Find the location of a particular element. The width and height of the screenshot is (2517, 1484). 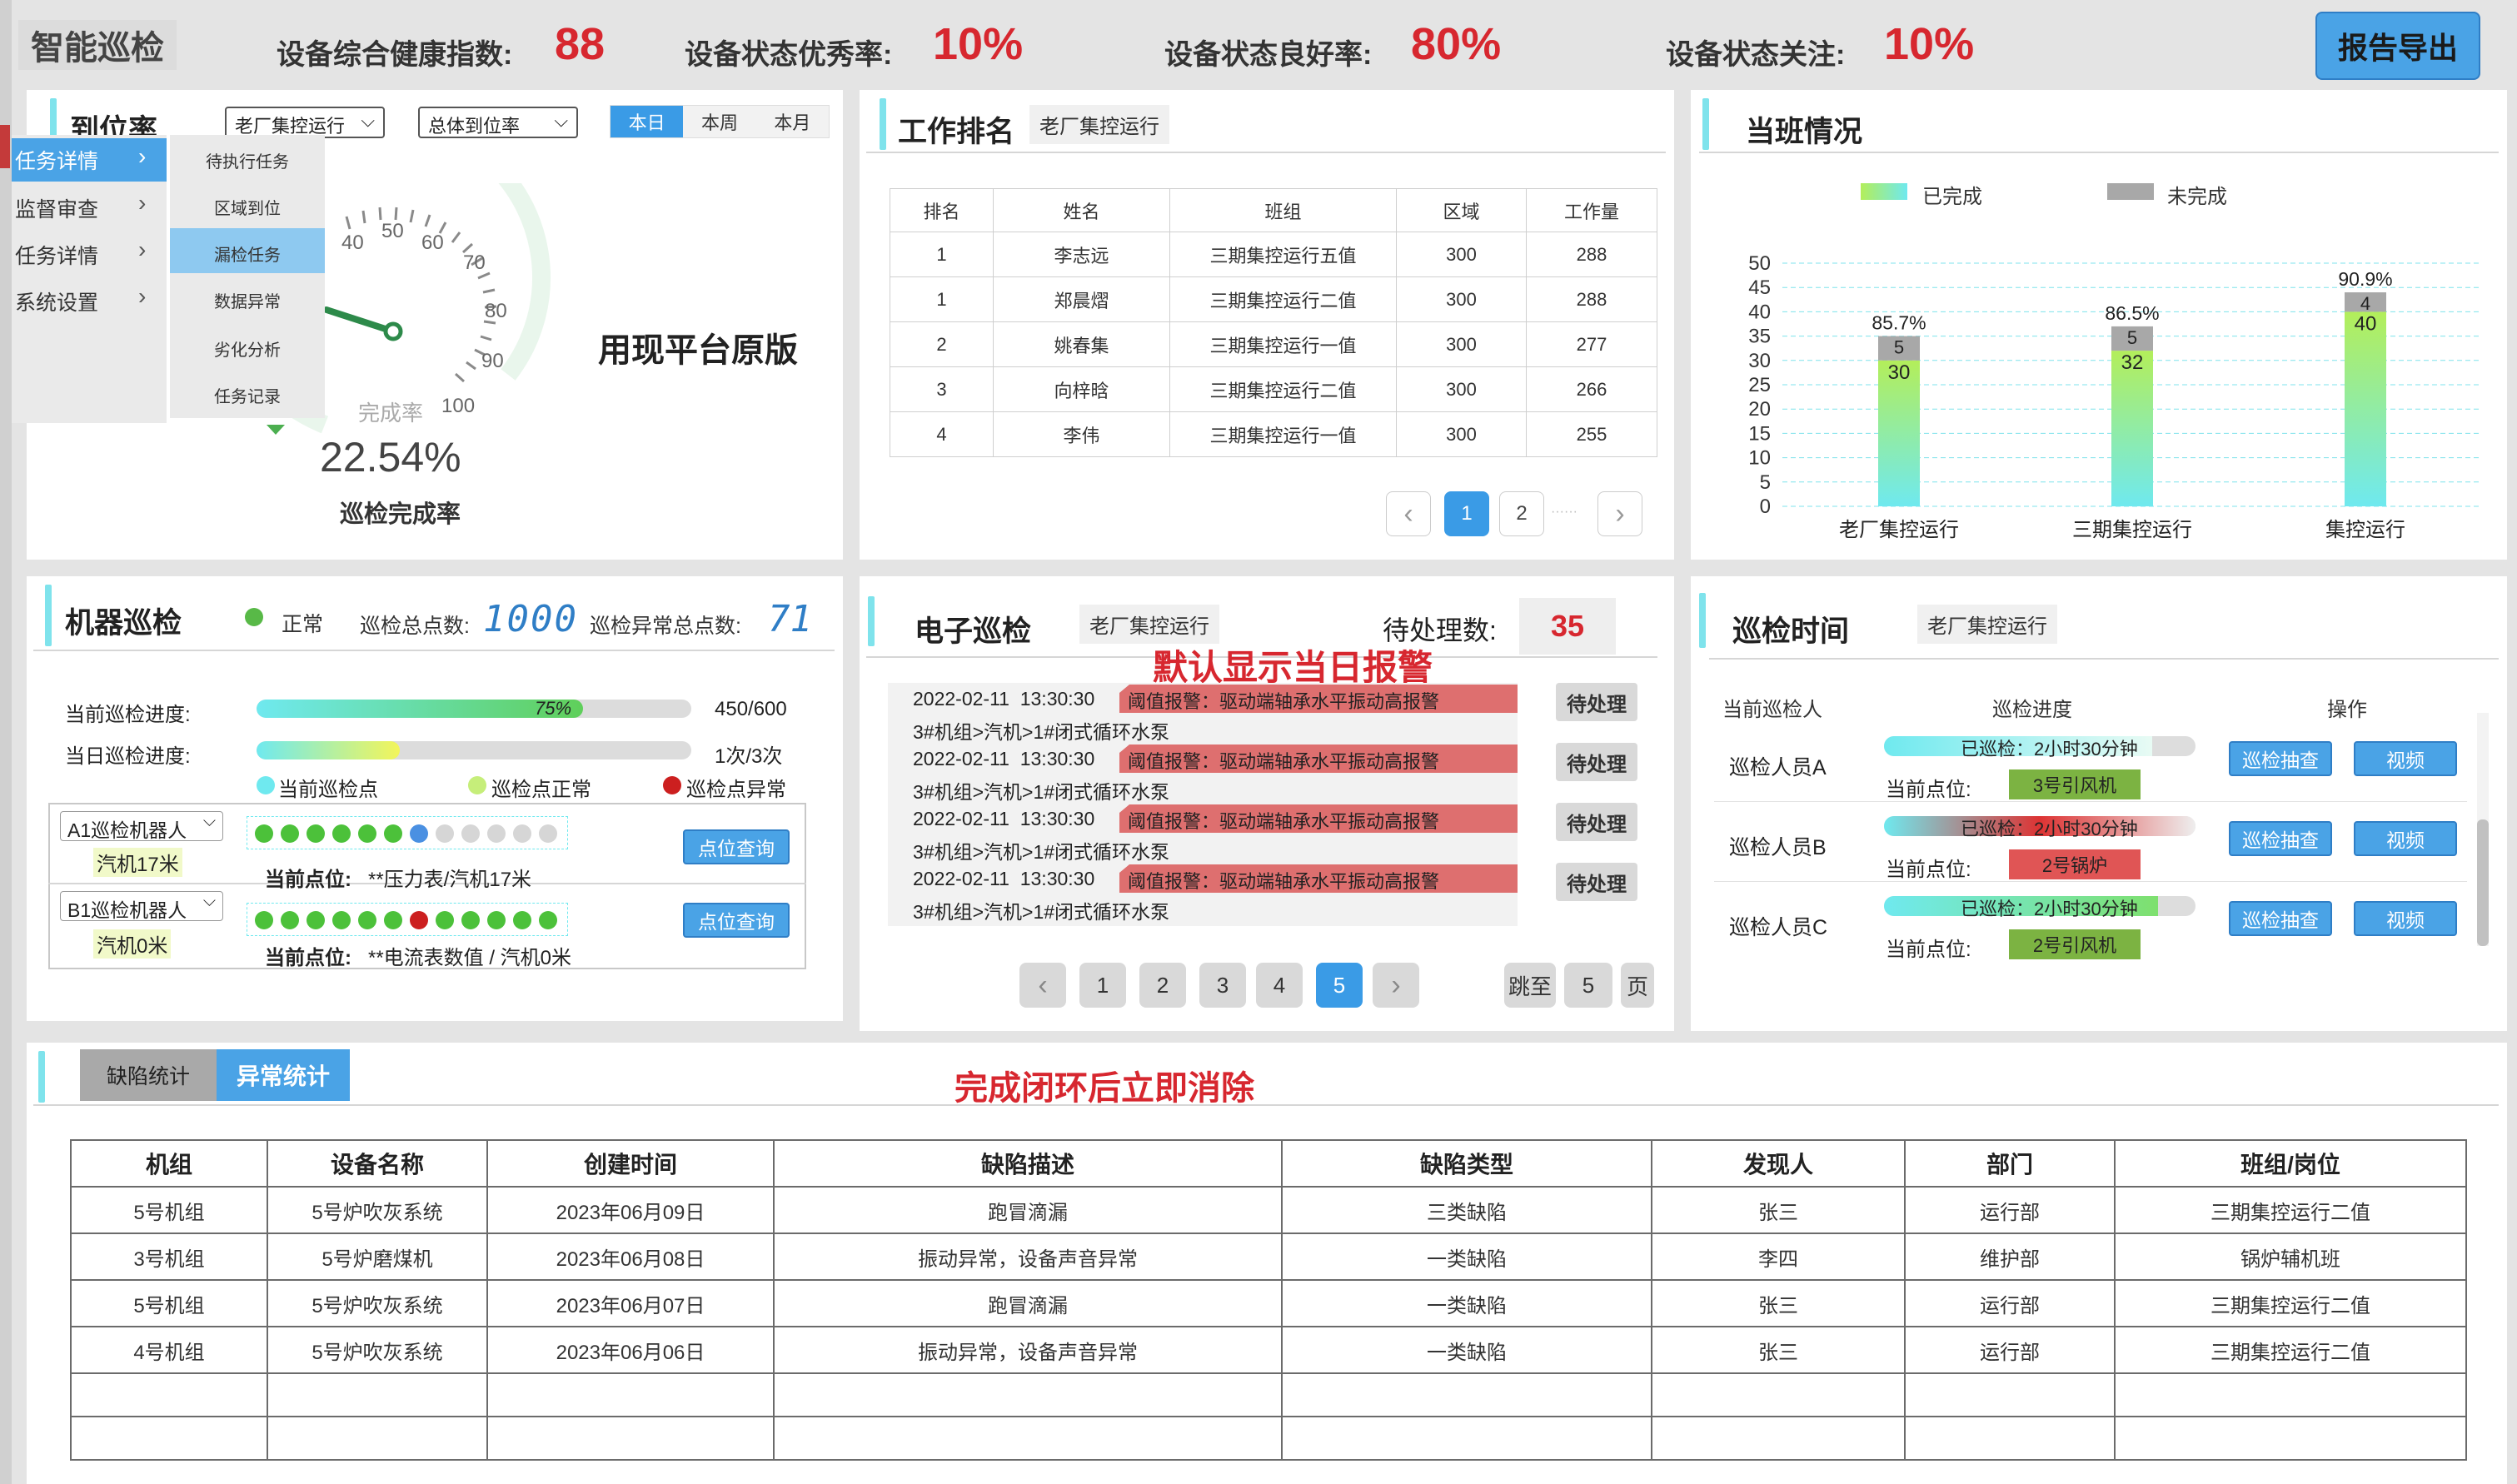

menu-item-task-detail-2: 任务详情 is located at coordinates (57, 256).